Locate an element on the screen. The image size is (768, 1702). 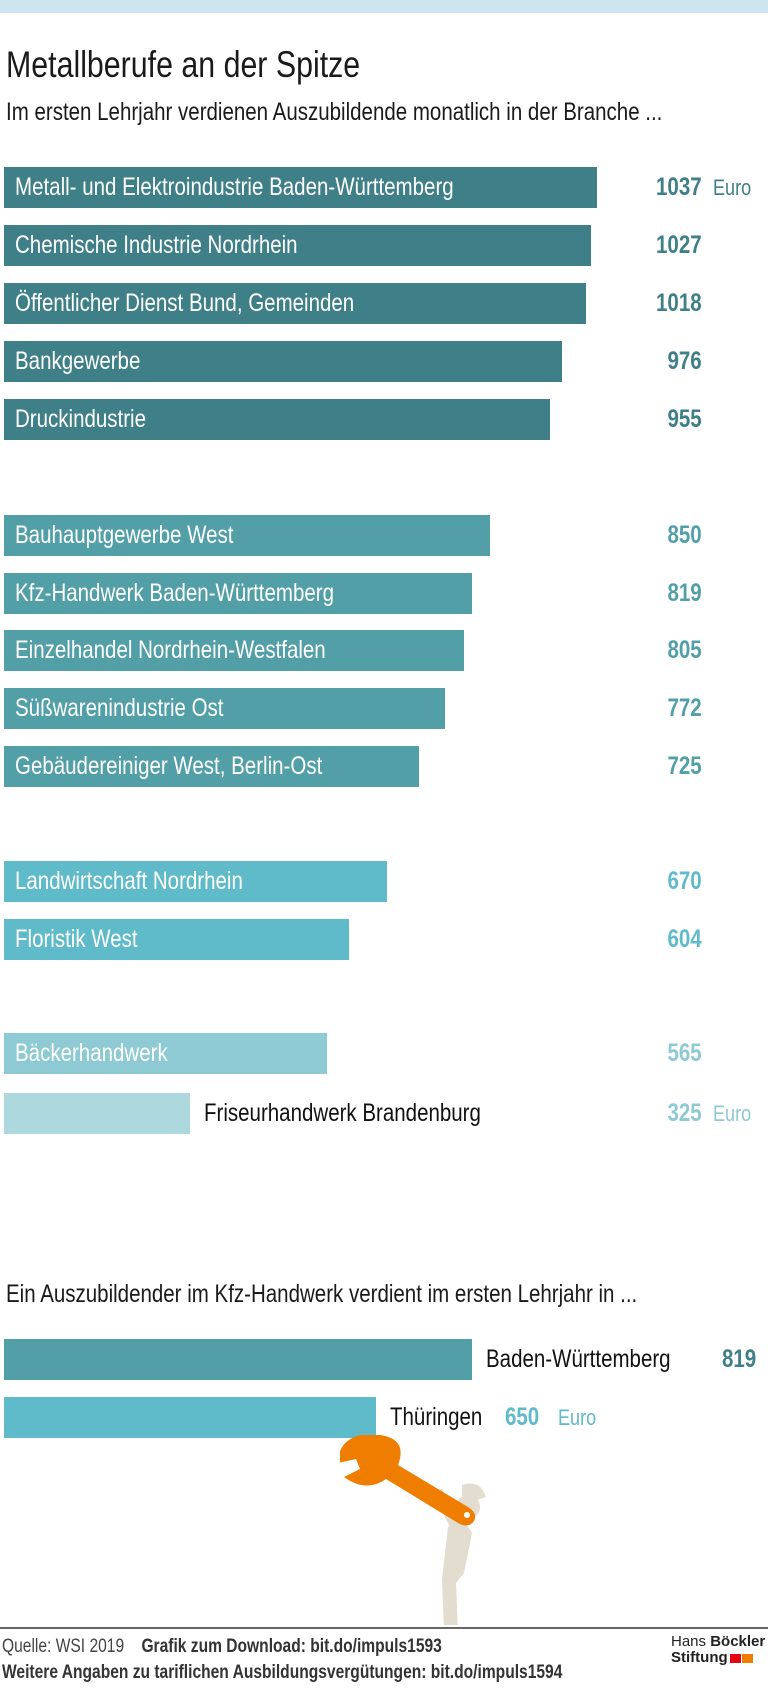
bar-label: Floristik West is located at coordinates (90, 939).